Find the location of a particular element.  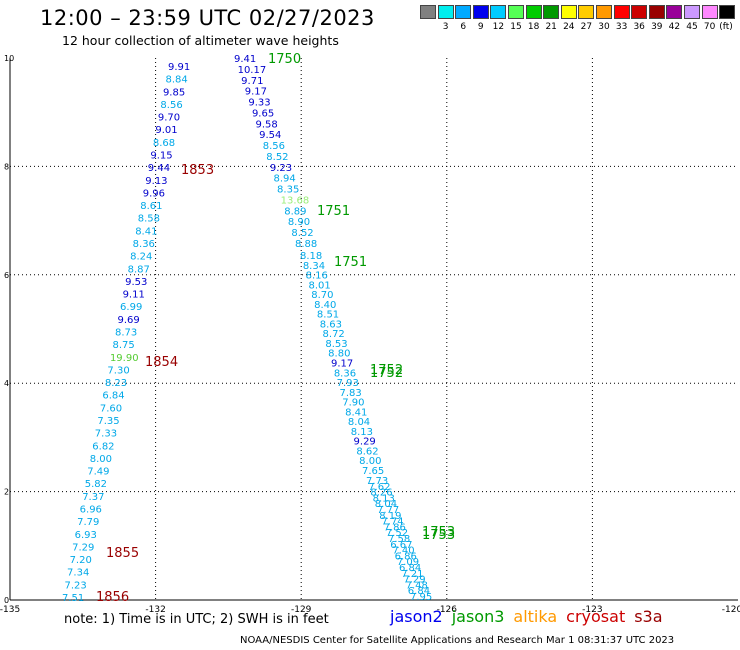

pass-time-label: 1753 is located at coordinates (438, 532).